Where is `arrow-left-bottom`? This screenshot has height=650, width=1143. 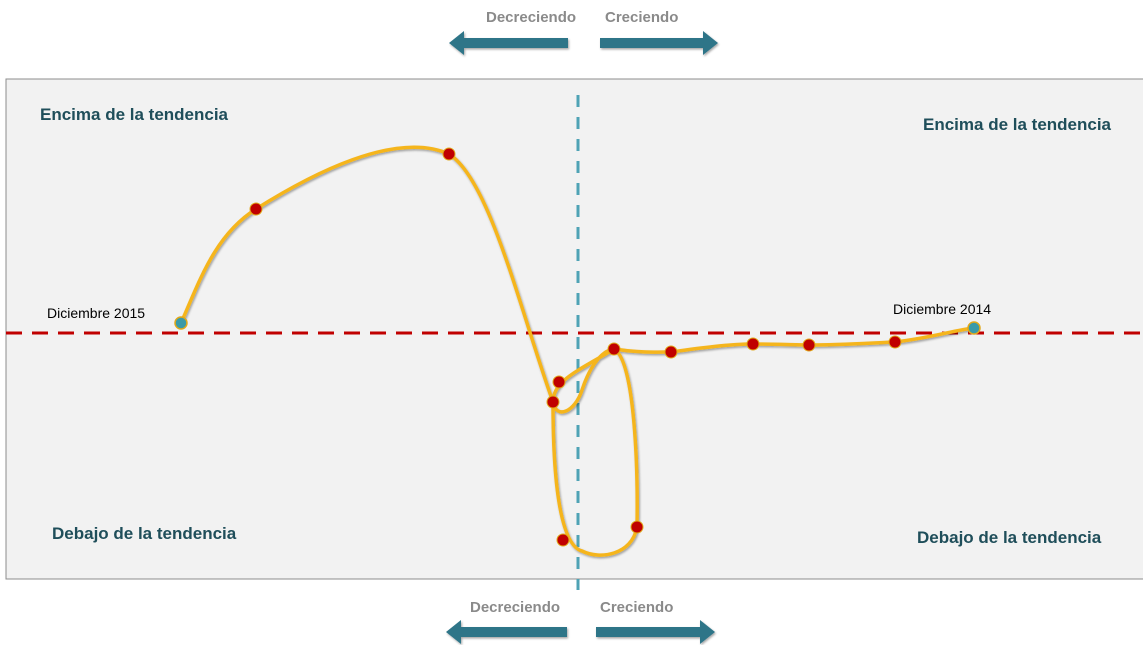
arrow-left-bottom is located at coordinates (506, 632).